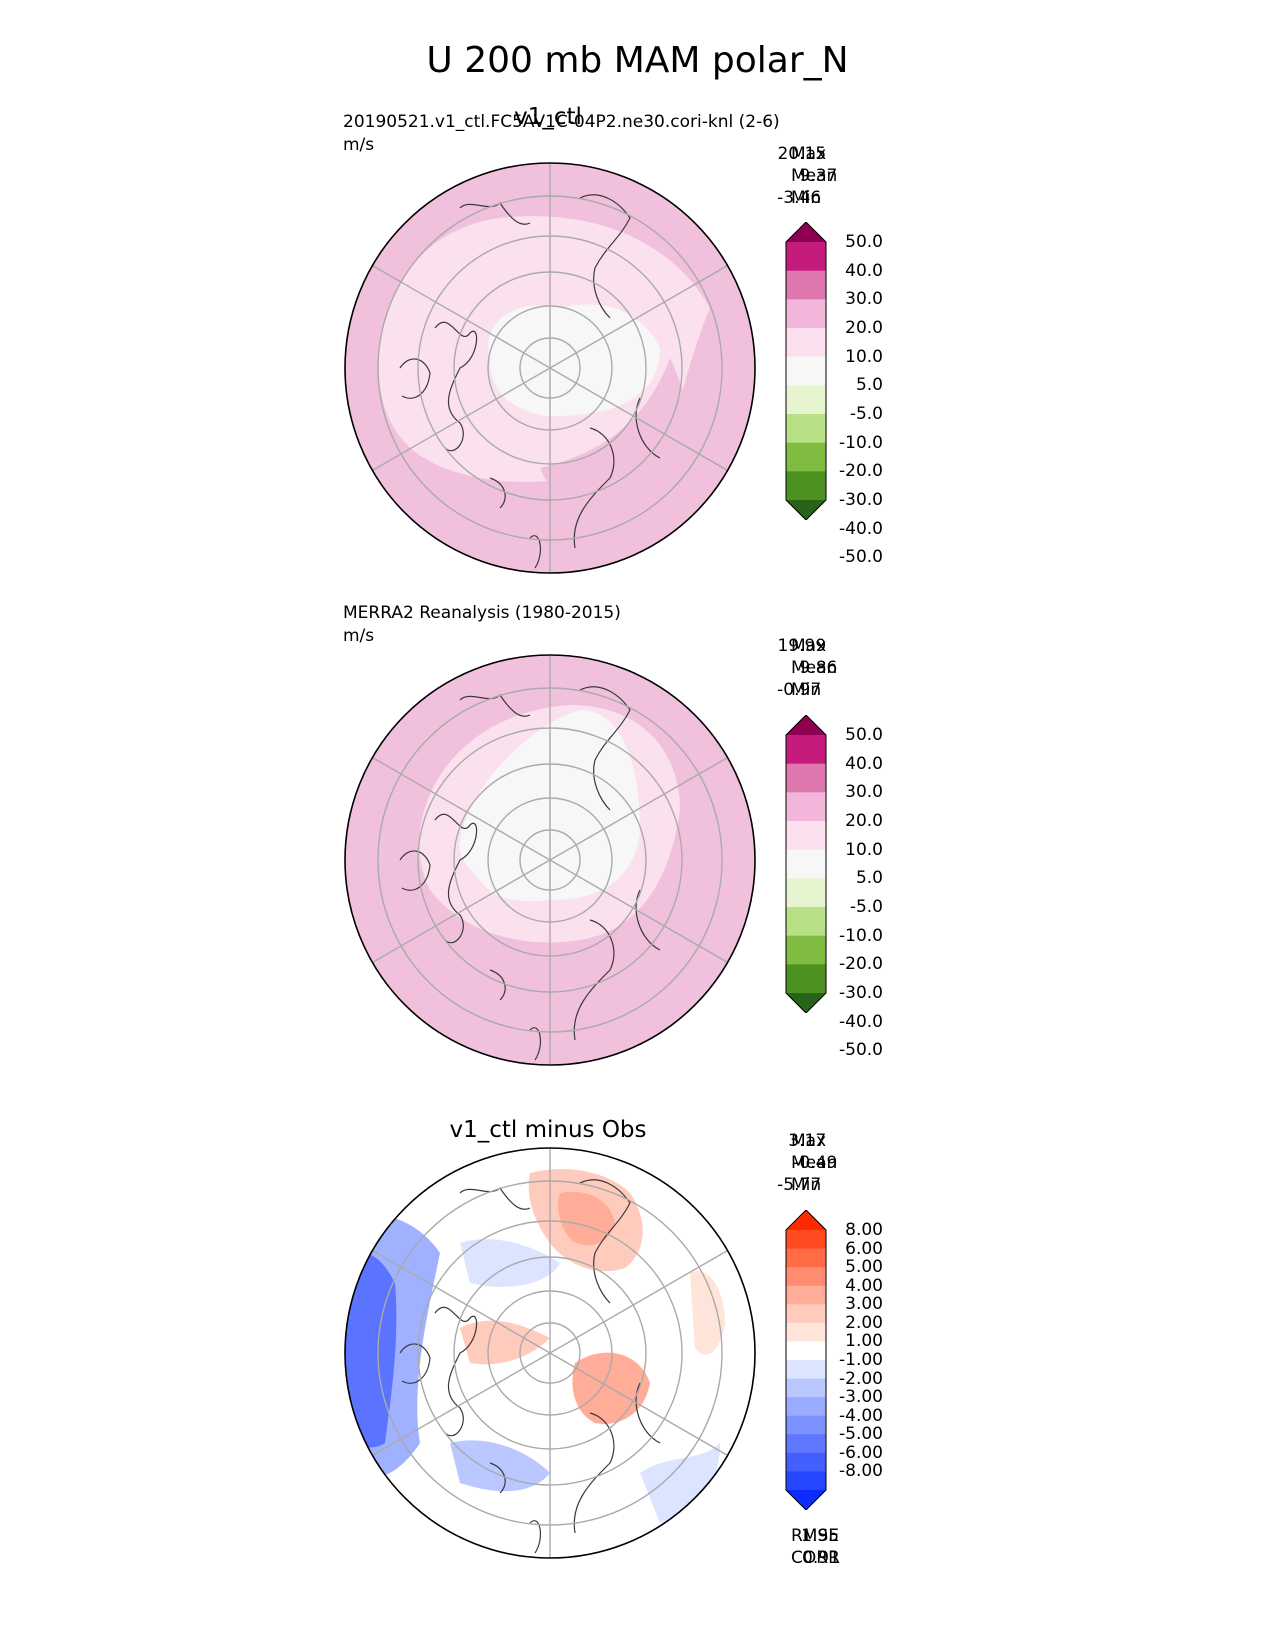 The image size is (1275, 1650). What do you see at coordinates (864, 1267) in the screenshot?
I see `colorbar-tick-label: 5.00` at bounding box center [864, 1267].